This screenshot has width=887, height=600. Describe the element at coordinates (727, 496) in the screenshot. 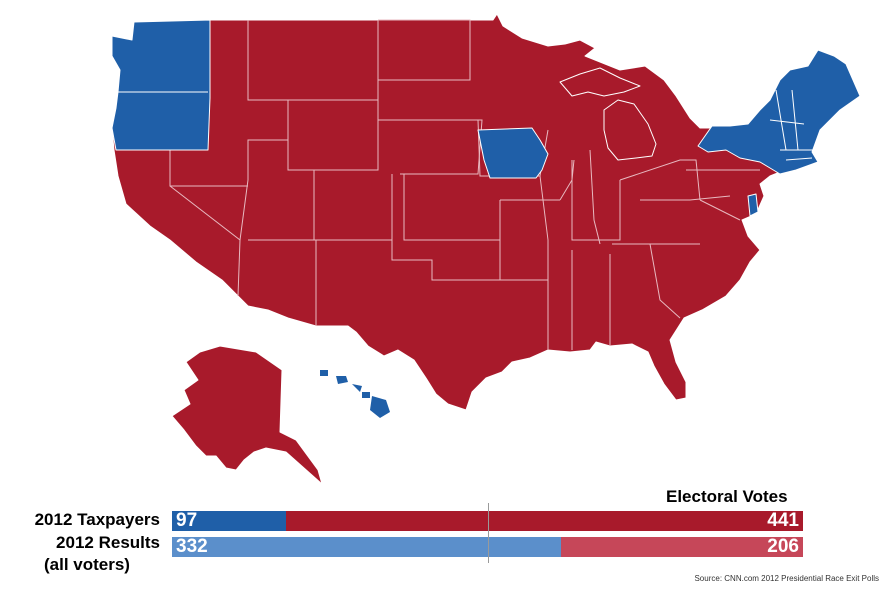

I see `electoral-votes-header: Electoral Votes` at that location.